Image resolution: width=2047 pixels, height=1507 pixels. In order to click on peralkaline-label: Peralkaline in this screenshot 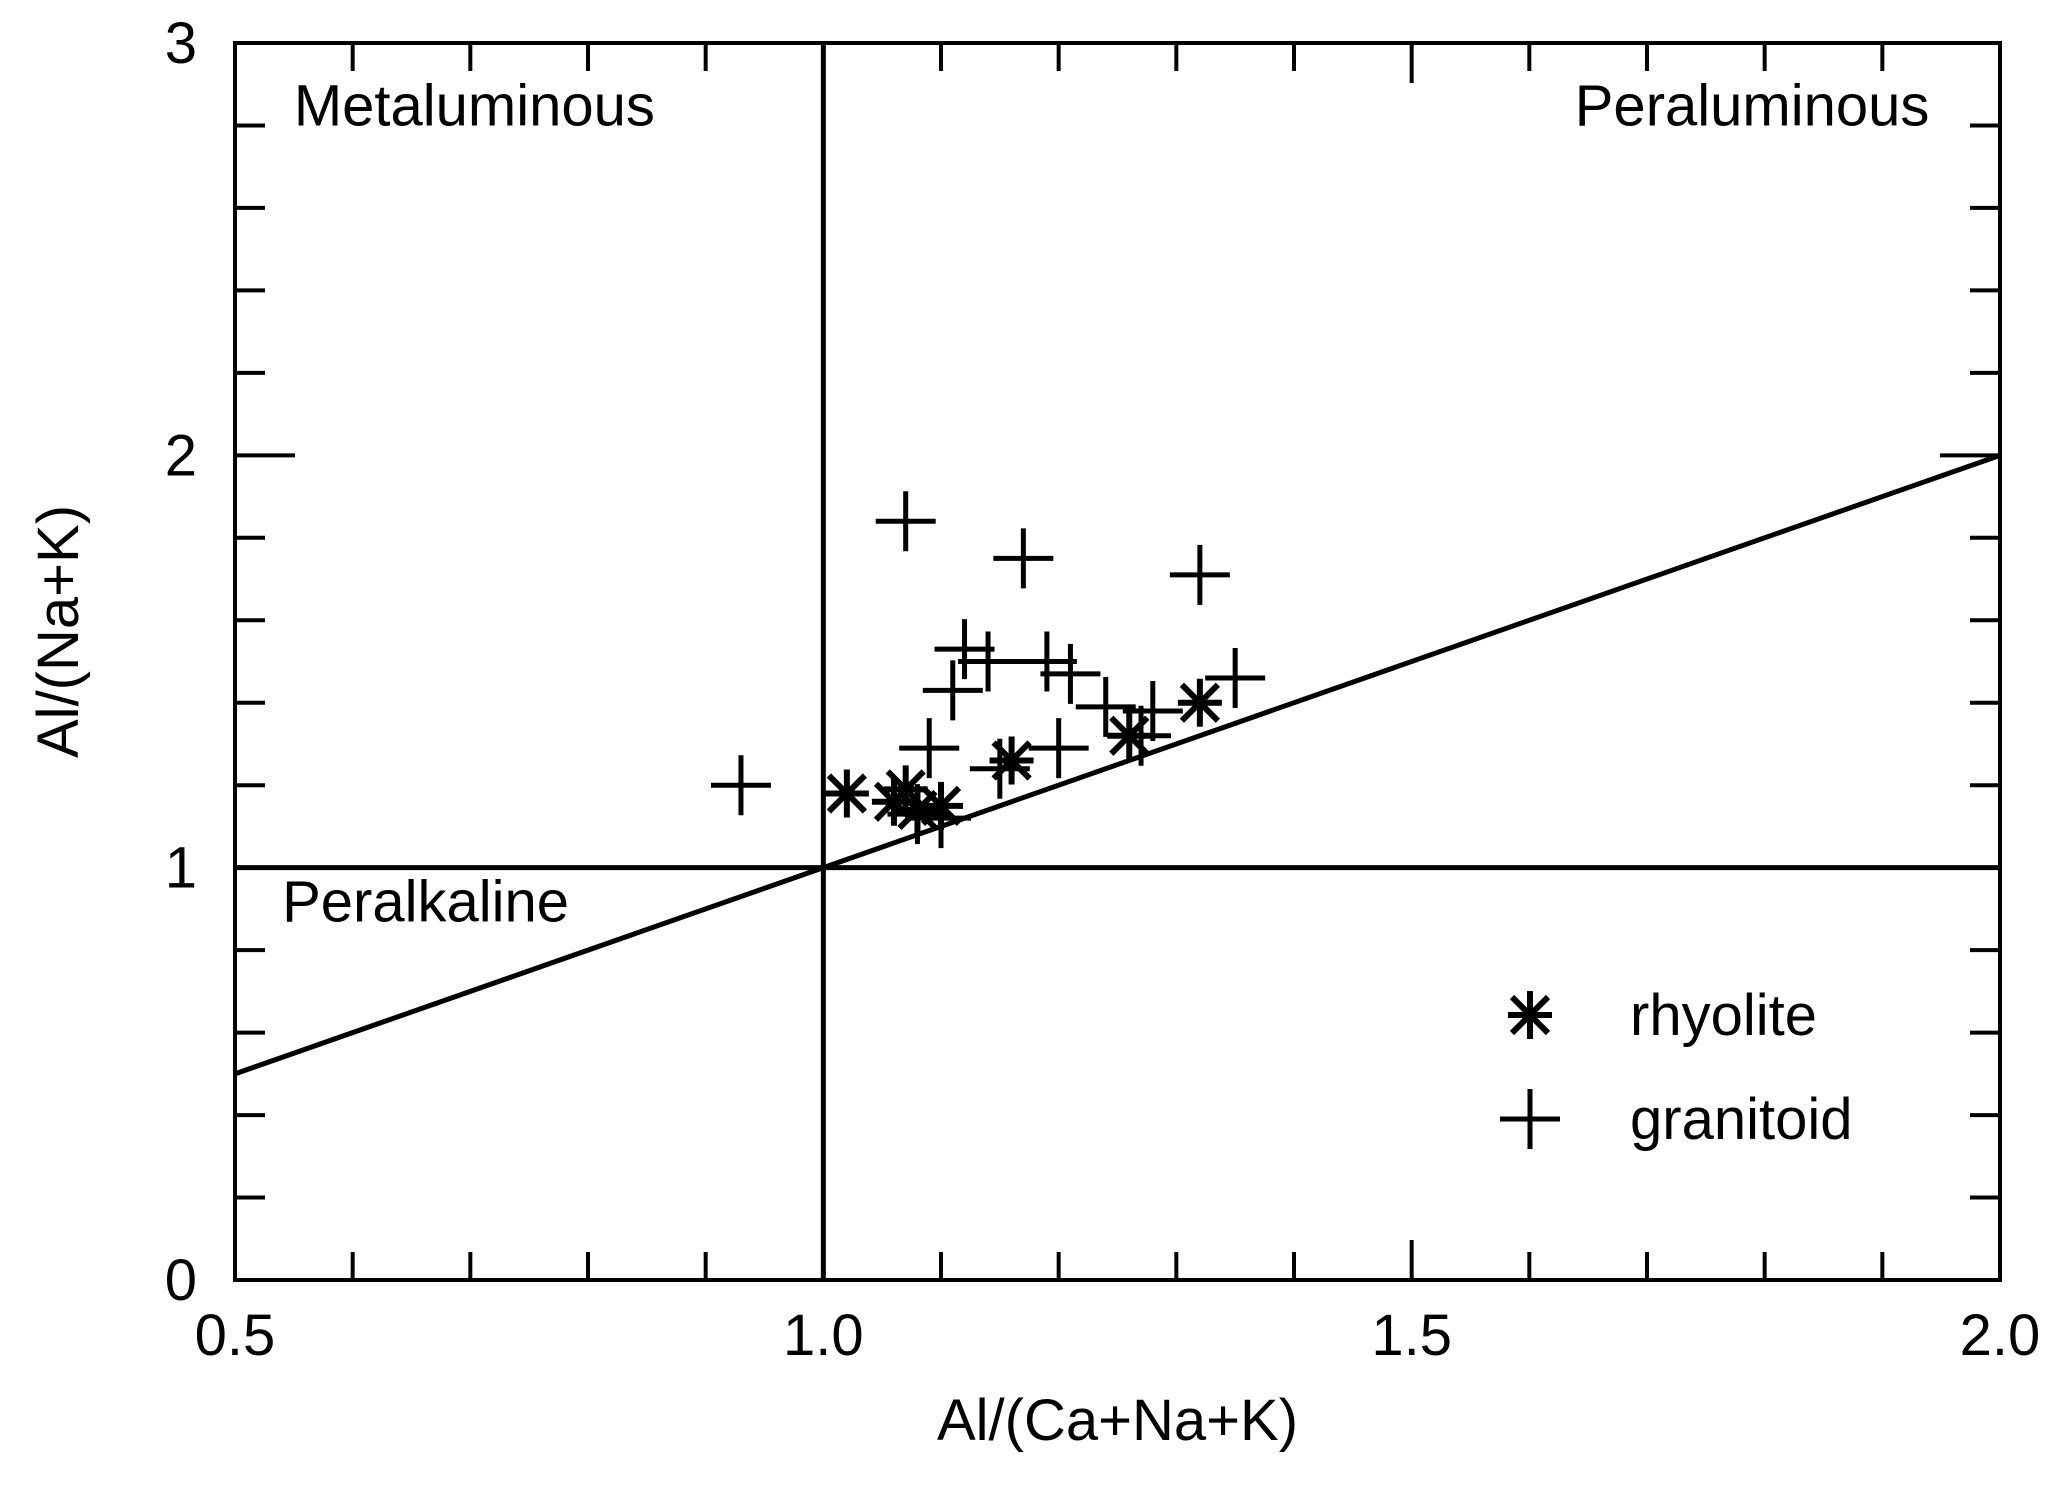, I will do `click(425, 901)`.